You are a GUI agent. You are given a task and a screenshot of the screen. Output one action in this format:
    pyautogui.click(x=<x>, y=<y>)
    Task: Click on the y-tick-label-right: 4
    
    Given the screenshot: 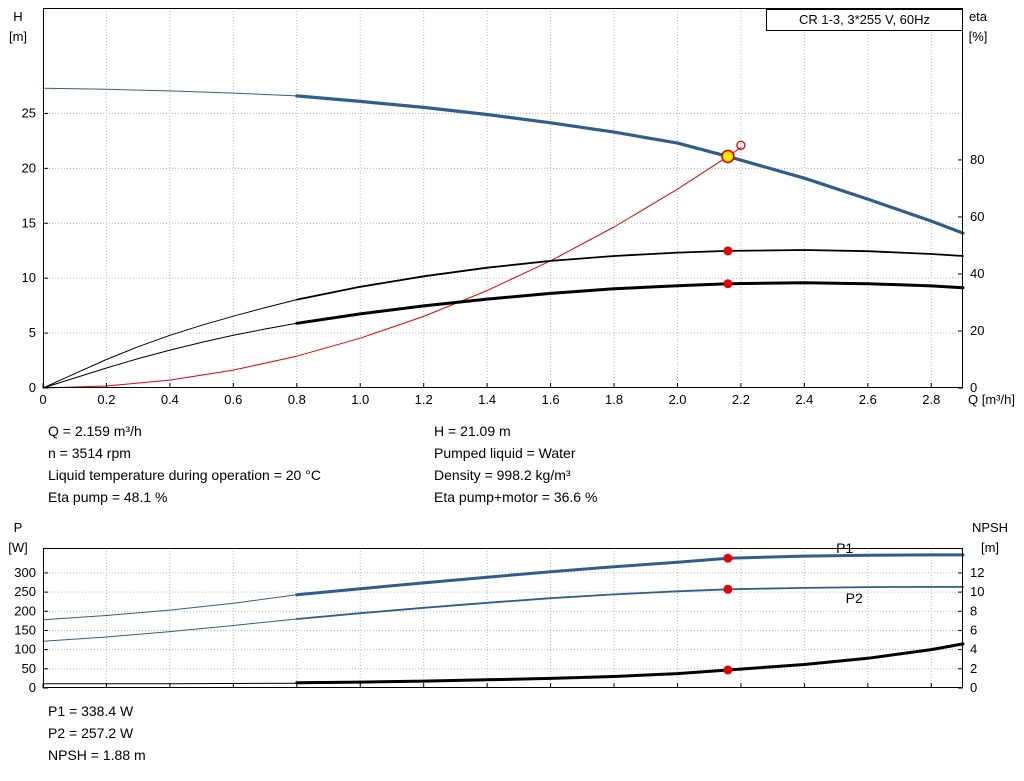 What is the action you would take?
    pyautogui.click(x=973, y=649)
    